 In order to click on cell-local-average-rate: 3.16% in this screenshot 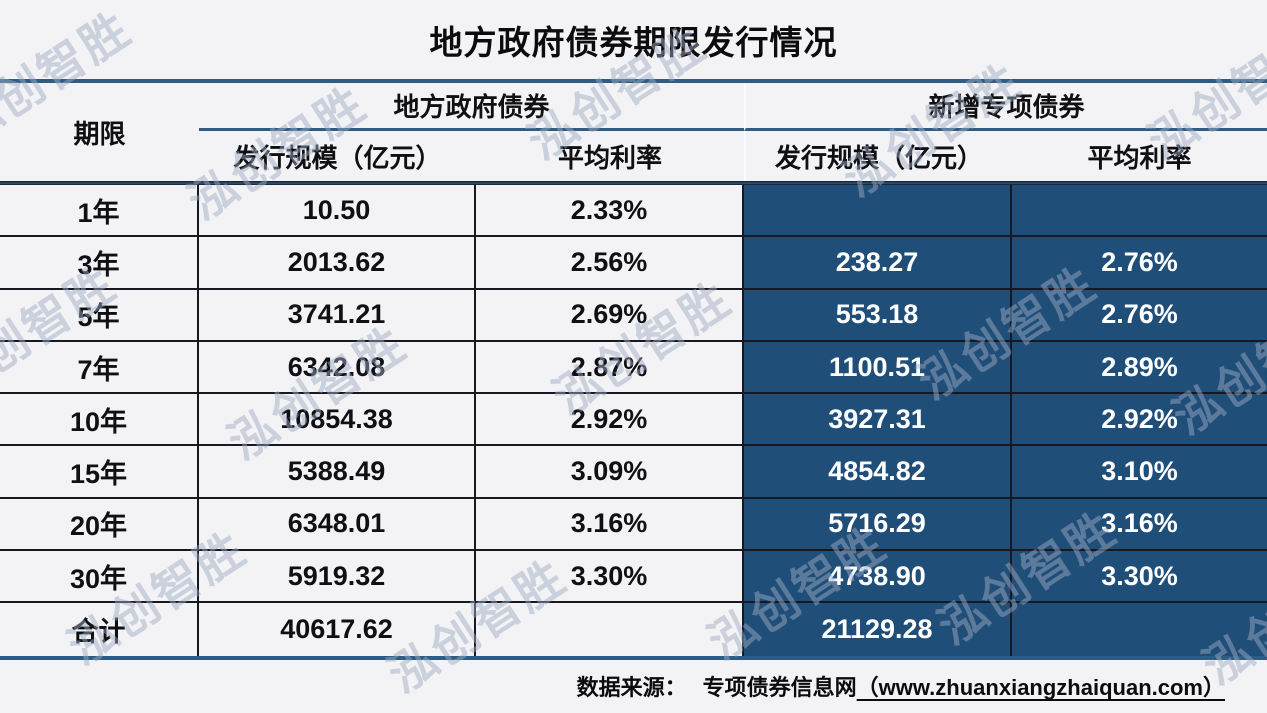, I will do `click(610, 524)`.